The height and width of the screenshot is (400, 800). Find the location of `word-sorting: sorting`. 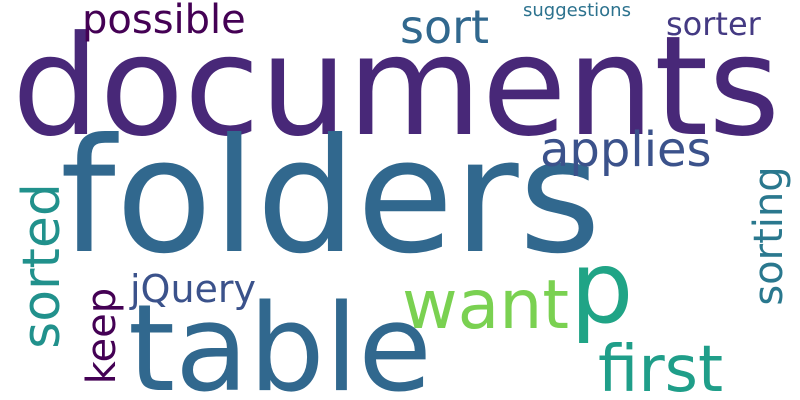

word-sorting: sorting is located at coordinates (769, 236).